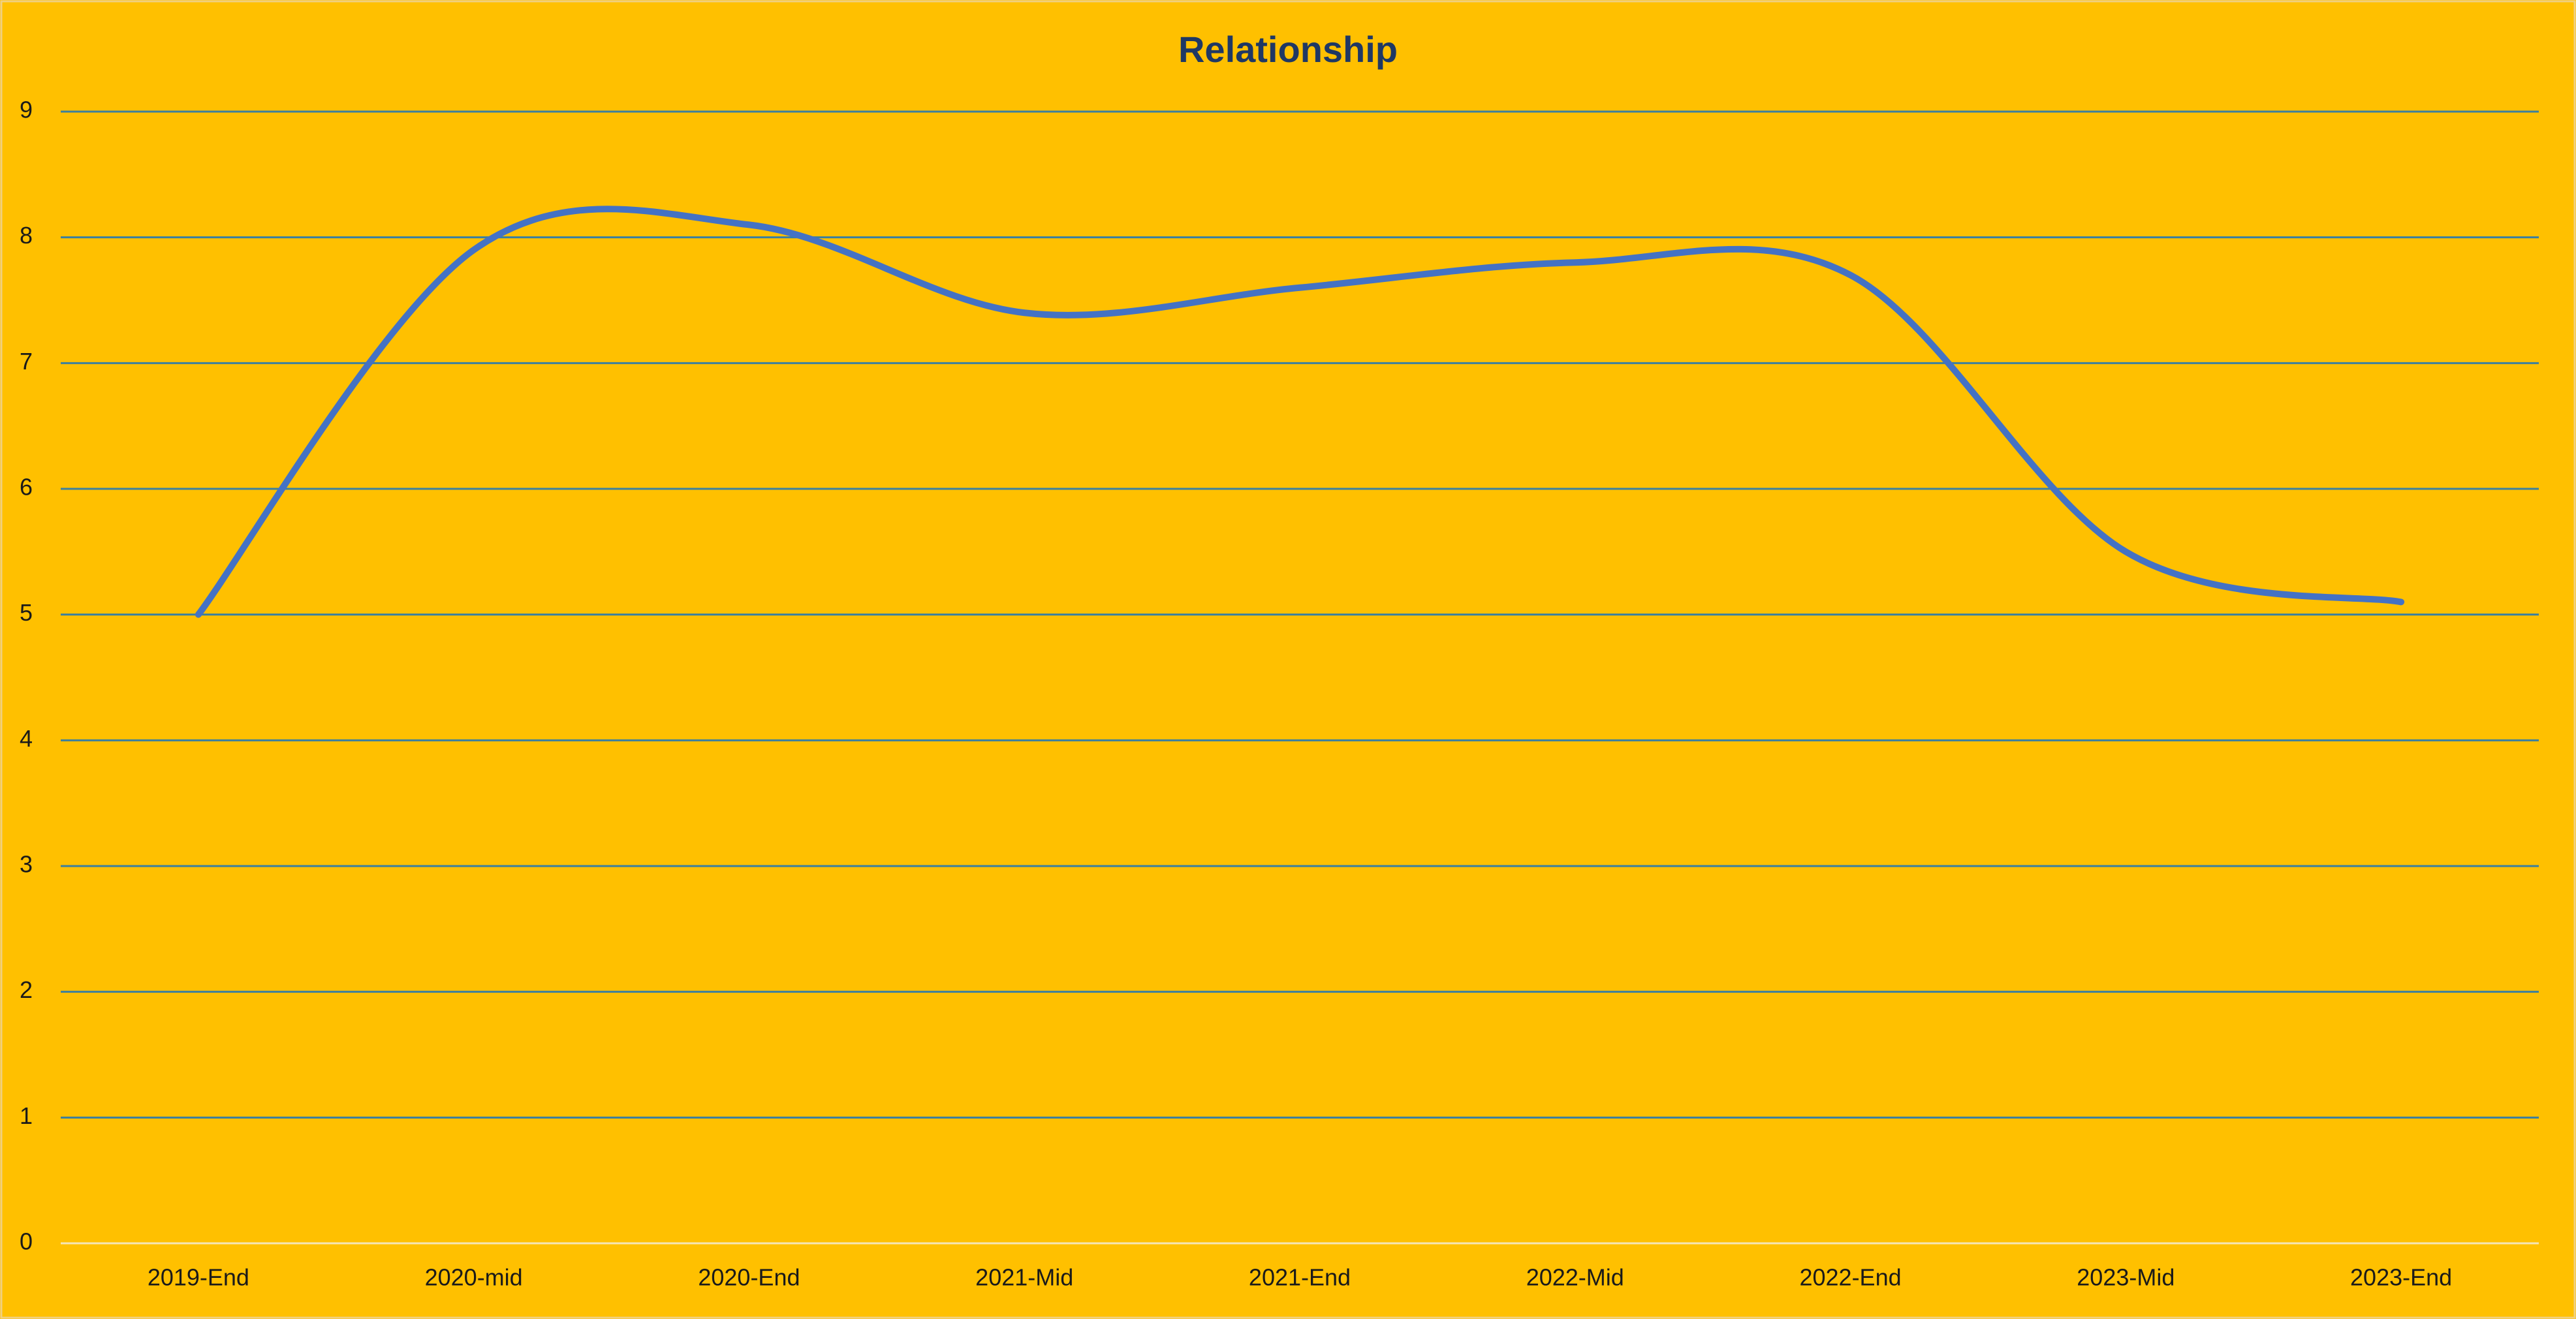  Describe the element at coordinates (198, 1277) in the screenshot. I see `x-tick-label: 2019-End` at that location.